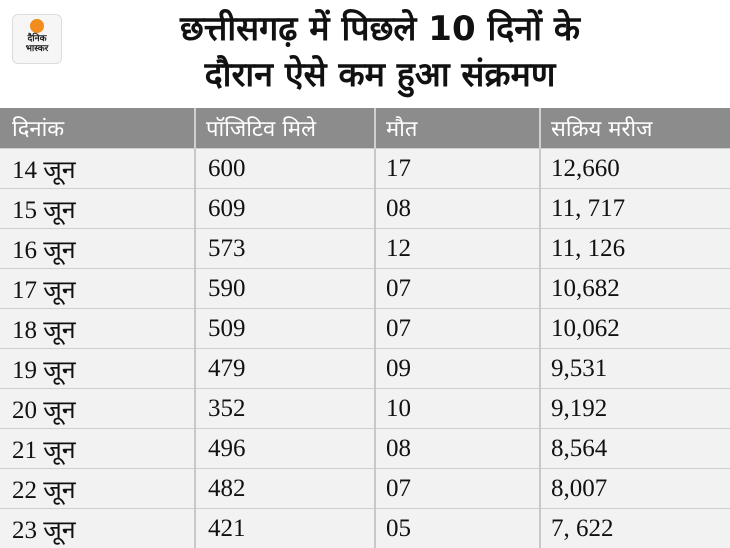 This screenshot has width=730, height=548. Describe the element at coordinates (457, 528) in the screenshot. I see `table-cell: 05` at that location.